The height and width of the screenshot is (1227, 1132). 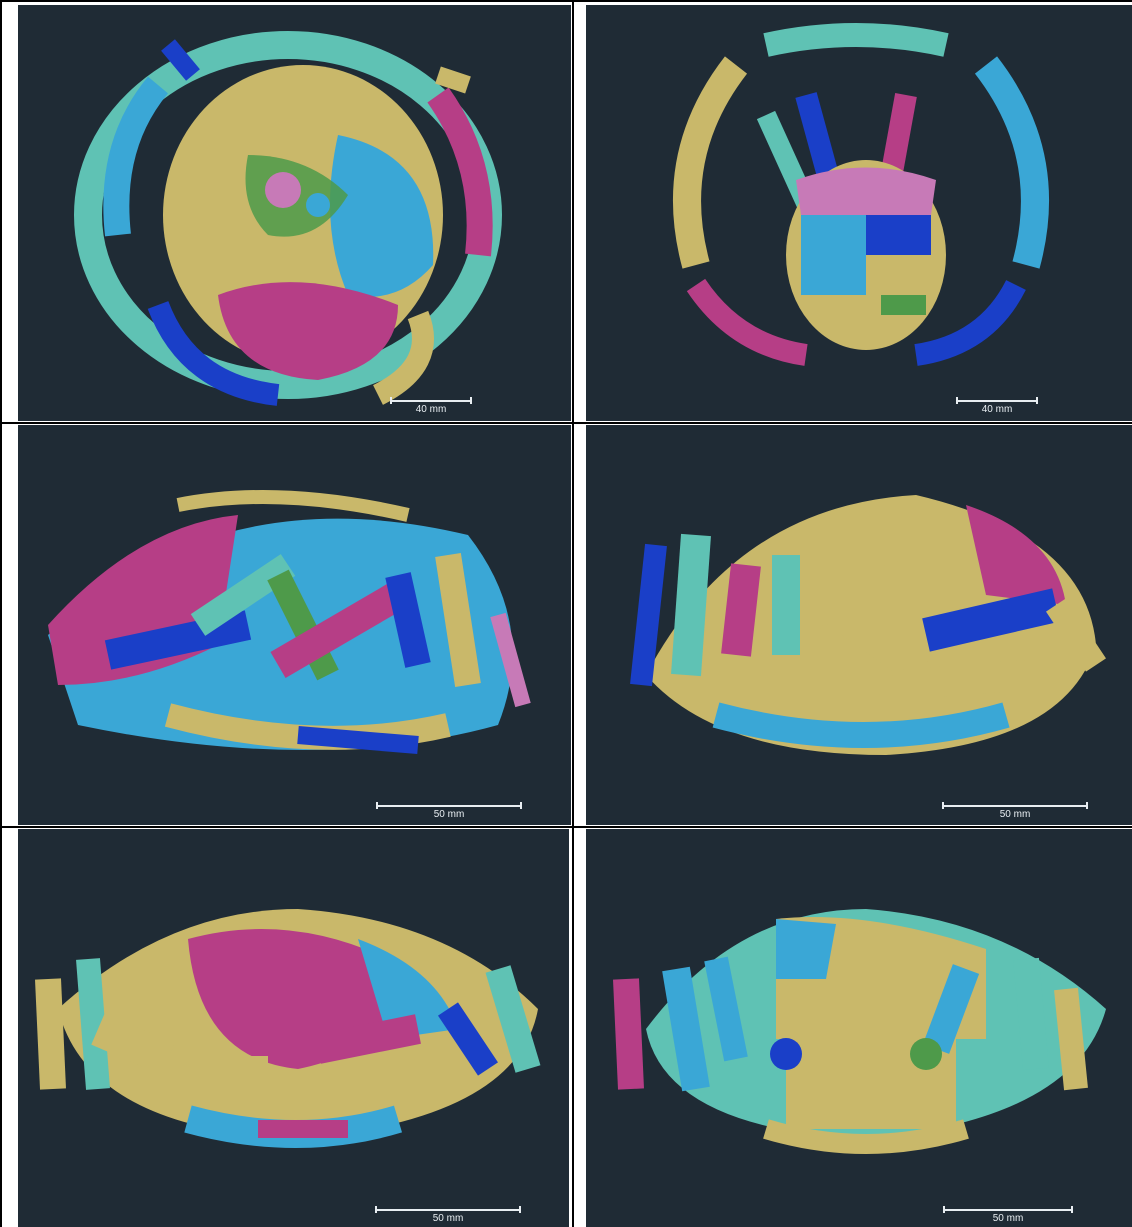 What do you see at coordinates (288, 218) in the screenshot?
I see `crab-dorsal-view` at bounding box center [288, 218].